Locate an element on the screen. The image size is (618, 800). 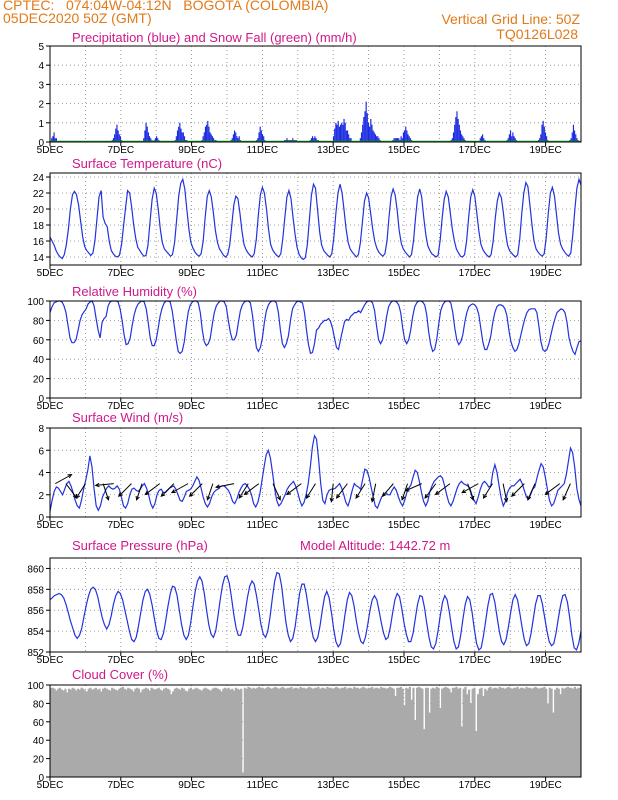
wind-ytick-label: 8 is located at coordinates (41, 429).